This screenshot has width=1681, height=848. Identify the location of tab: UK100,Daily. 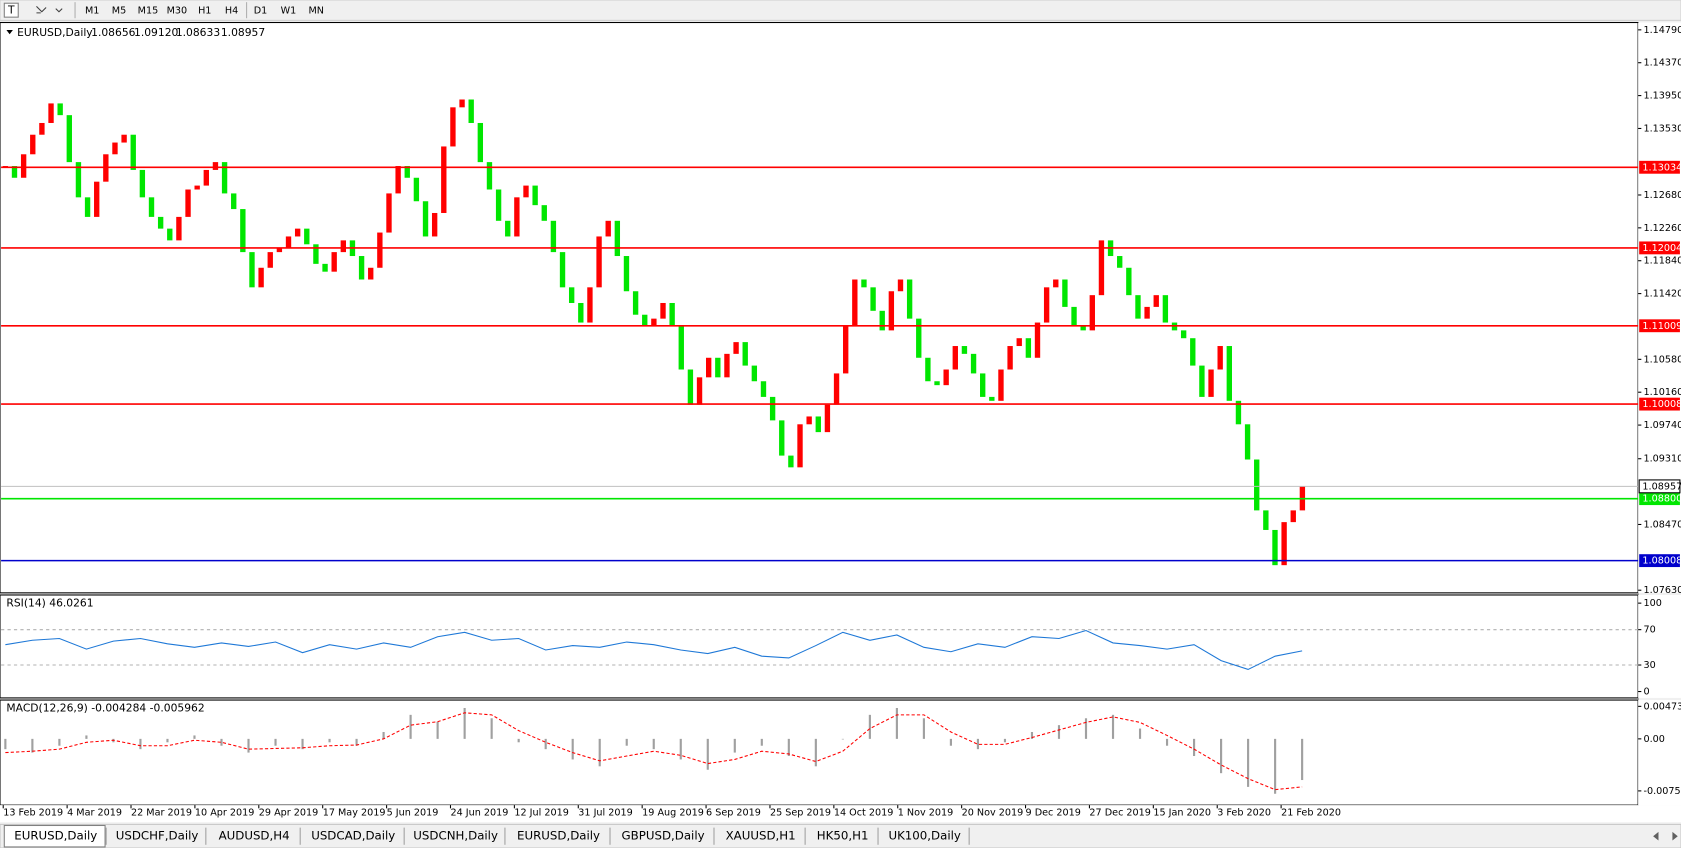
(924, 836).